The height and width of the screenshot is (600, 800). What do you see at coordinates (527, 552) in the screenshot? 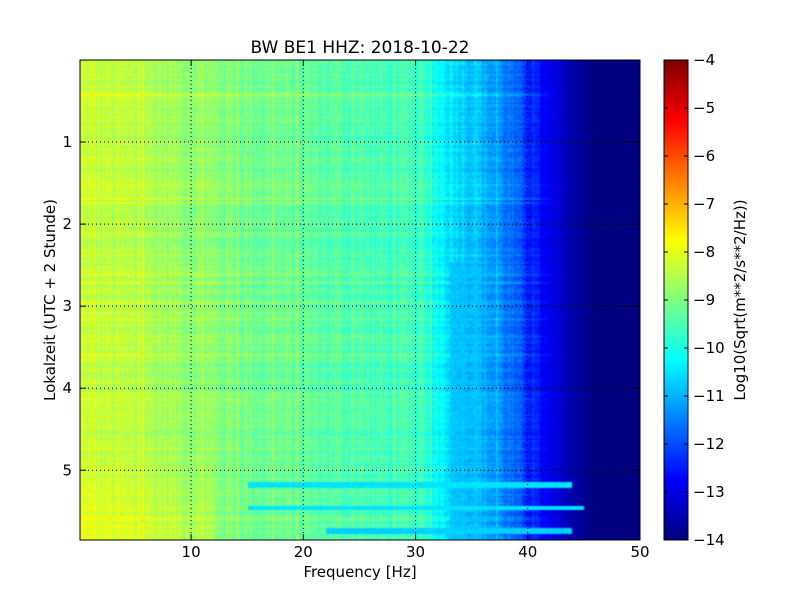
I see `x-tick-label: 40` at bounding box center [527, 552].